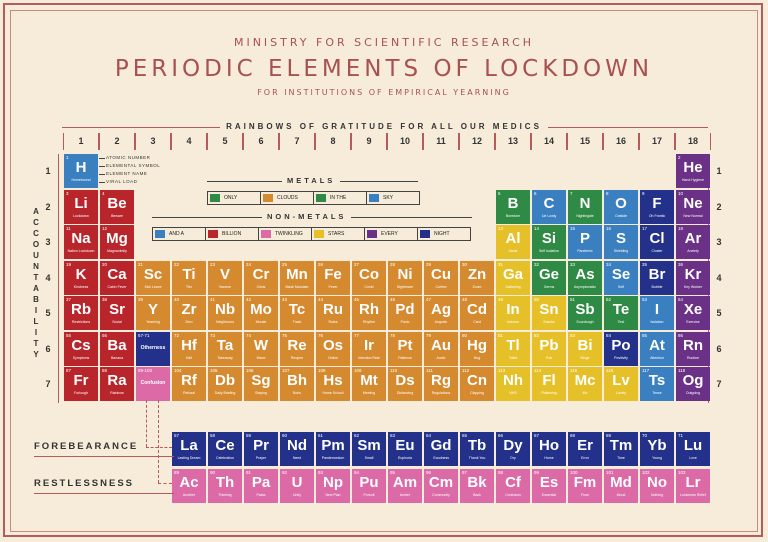  Describe the element at coordinates (213, 299) in the screenshot. I see `atomic-number: 41` at that location.